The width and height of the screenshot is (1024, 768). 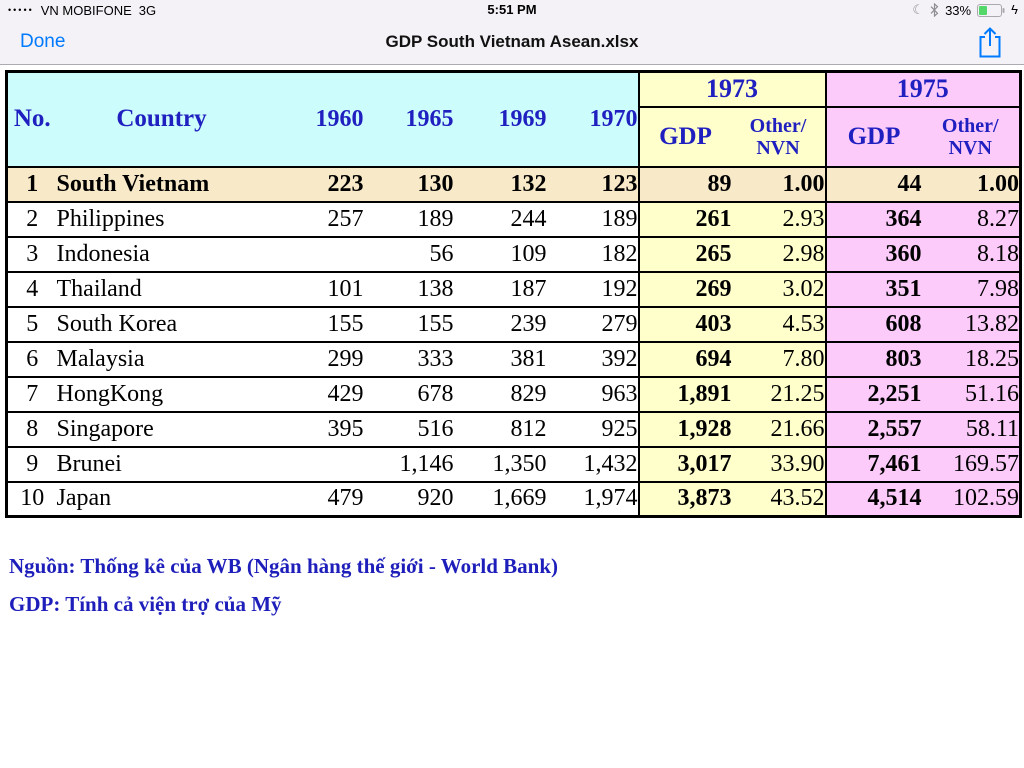 I want to click on bluetooth-icon, so click(x=934, y=10).